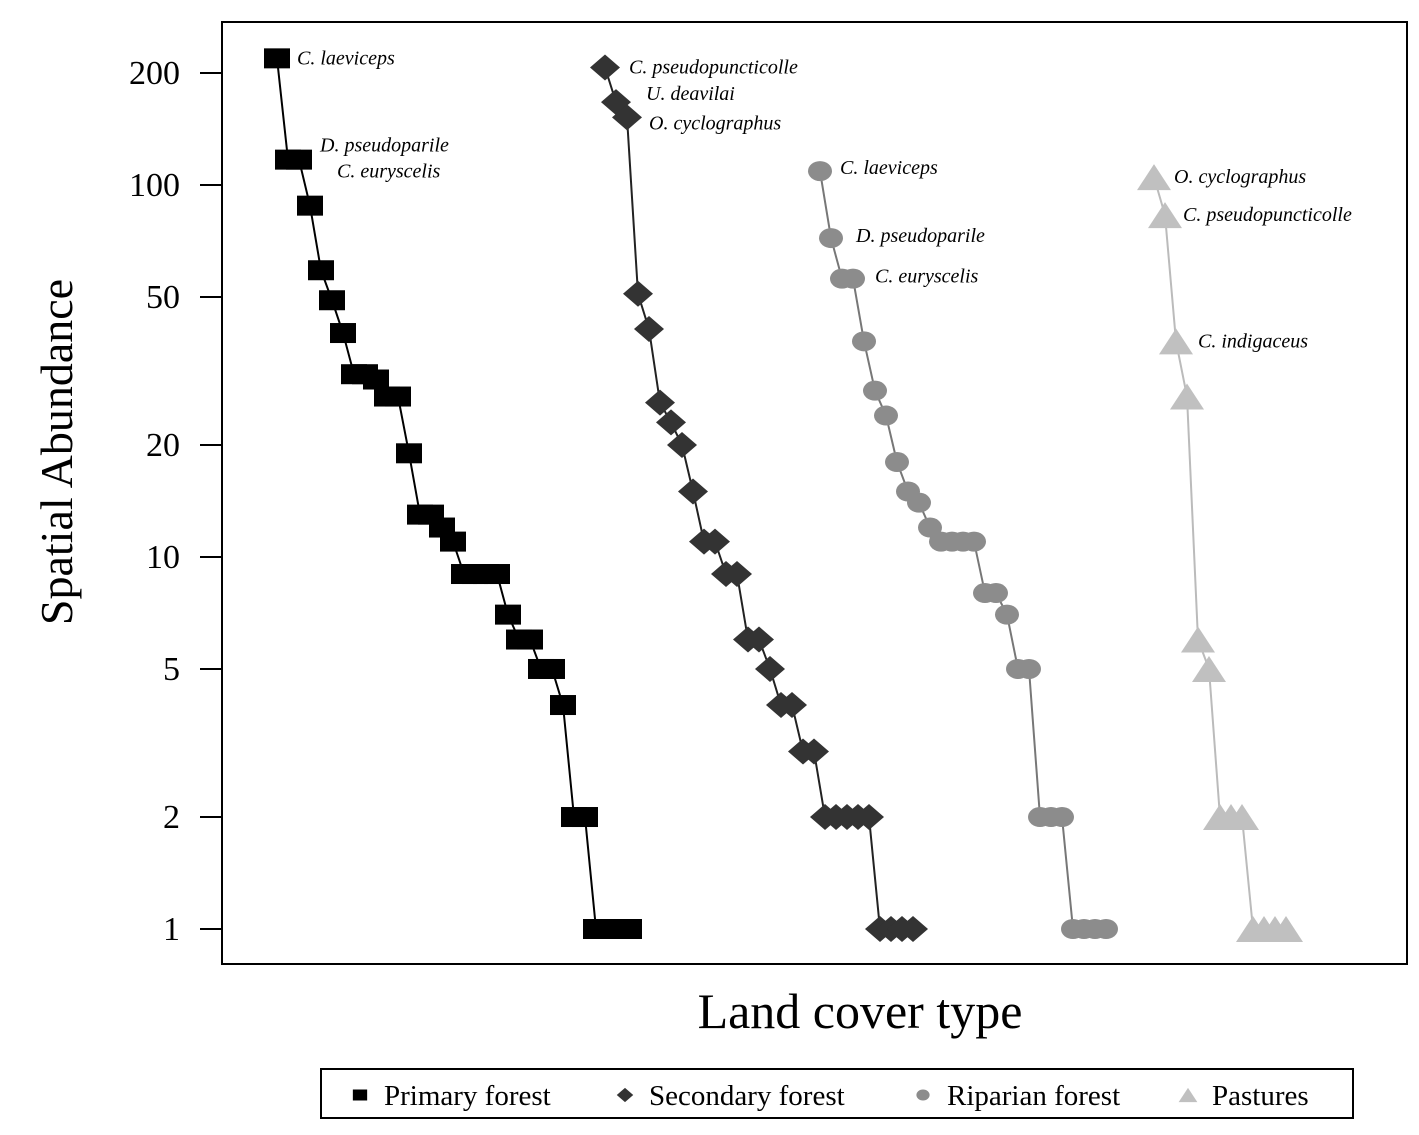  Describe the element at coordinates (175, 501) in the screenshot. I see `y-axis: 1 2 5 10 20 50 100 200` at that location.